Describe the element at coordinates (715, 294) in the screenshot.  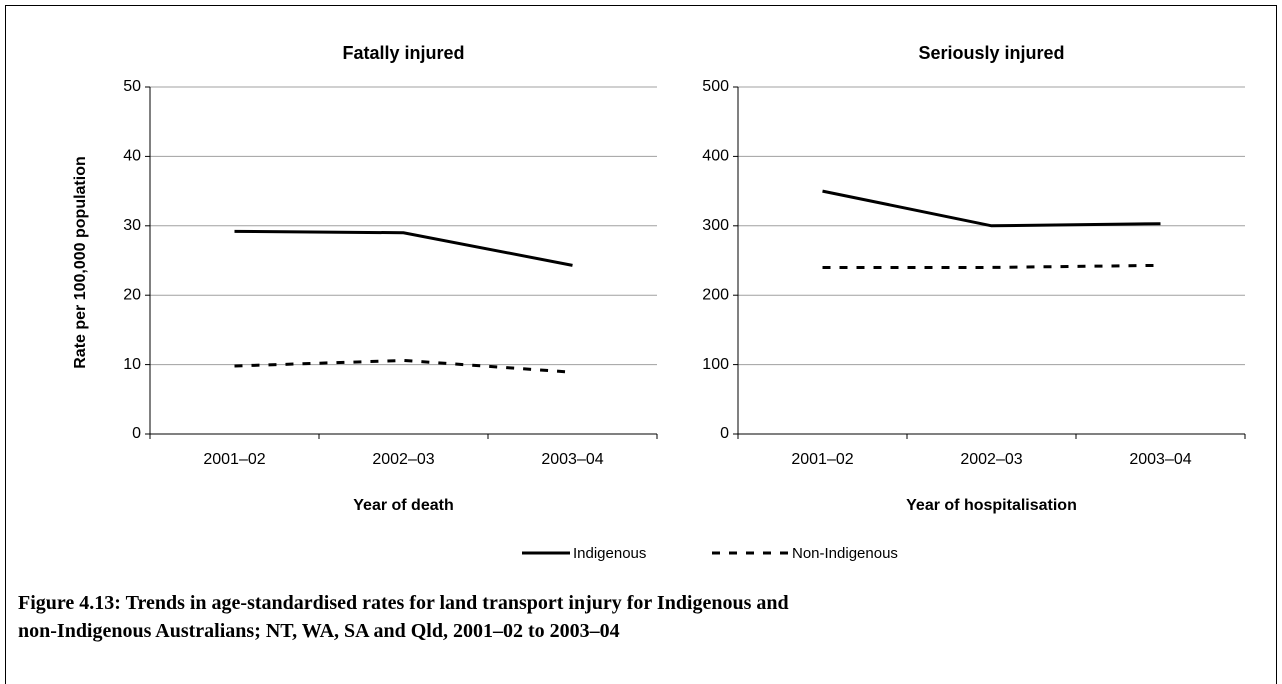
I see `y-tick-label: 200` at that location.